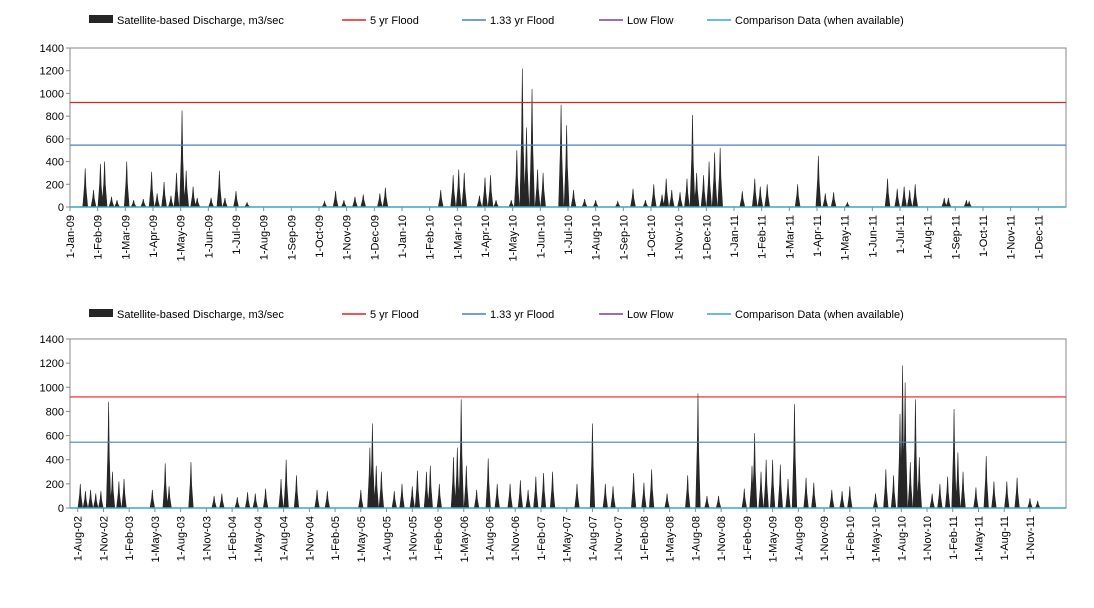 The width and height of the screenshot is (1094, 608). What do you see at coordinates (790, 237) in the screenshot?
I see `x-tick-label: 1-Mar-11` at bounding box center [790, 237].